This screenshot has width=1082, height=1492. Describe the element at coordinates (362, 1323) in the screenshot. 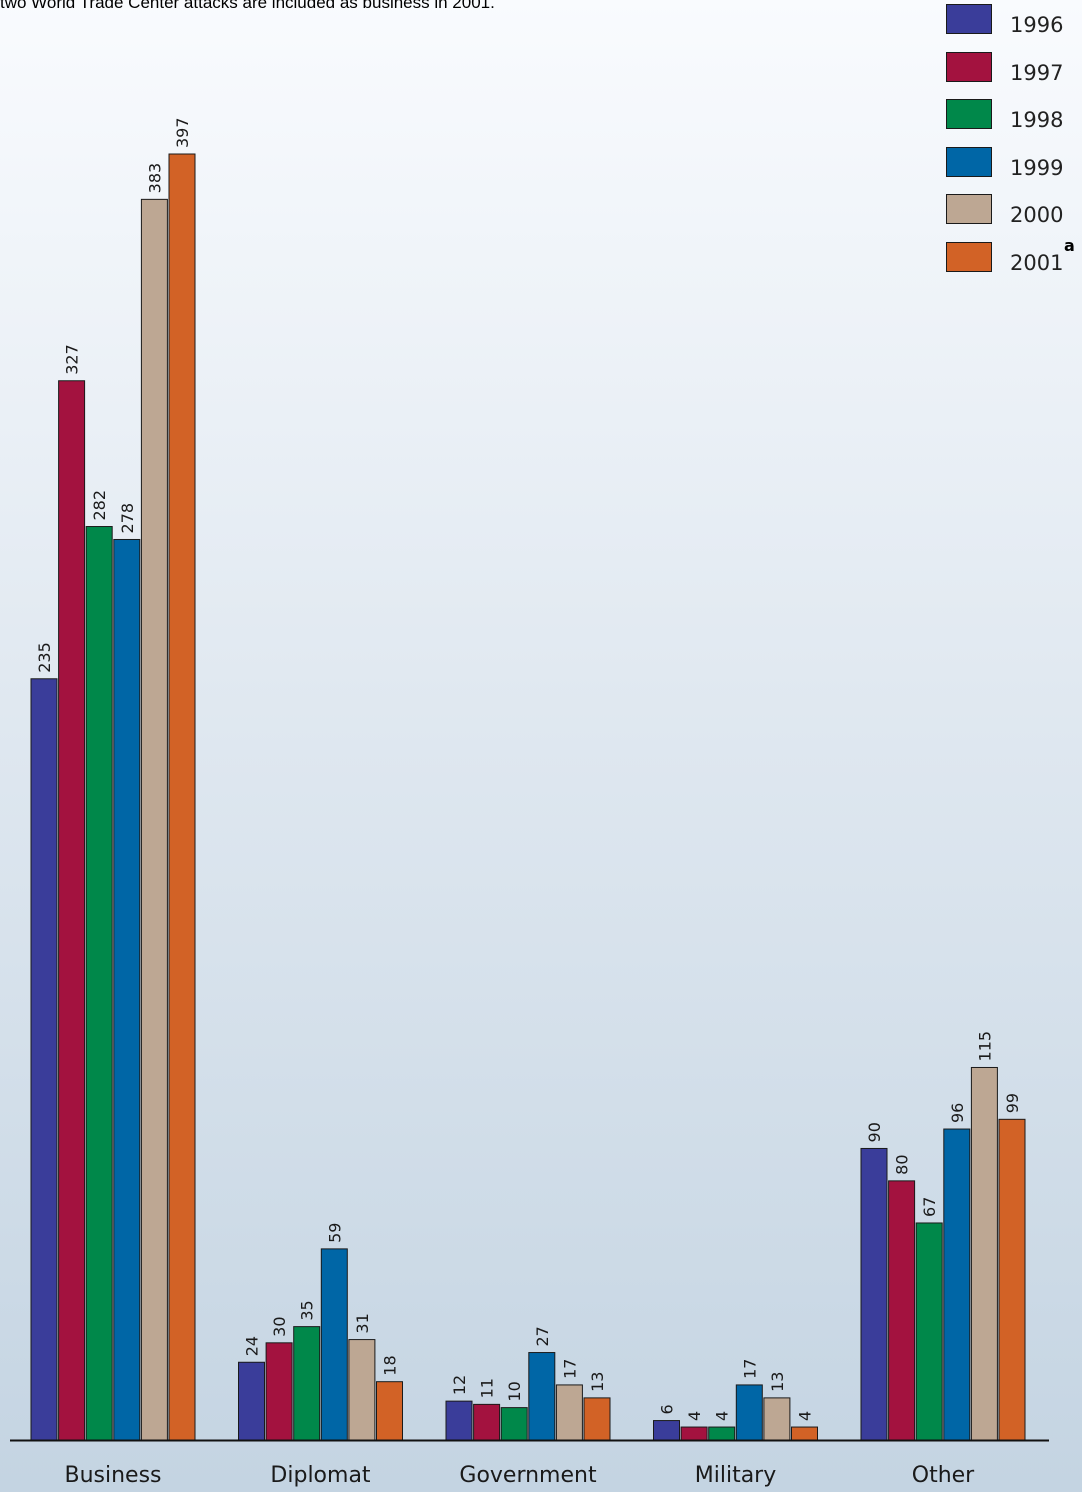

I see `data-label: 31` at that location.